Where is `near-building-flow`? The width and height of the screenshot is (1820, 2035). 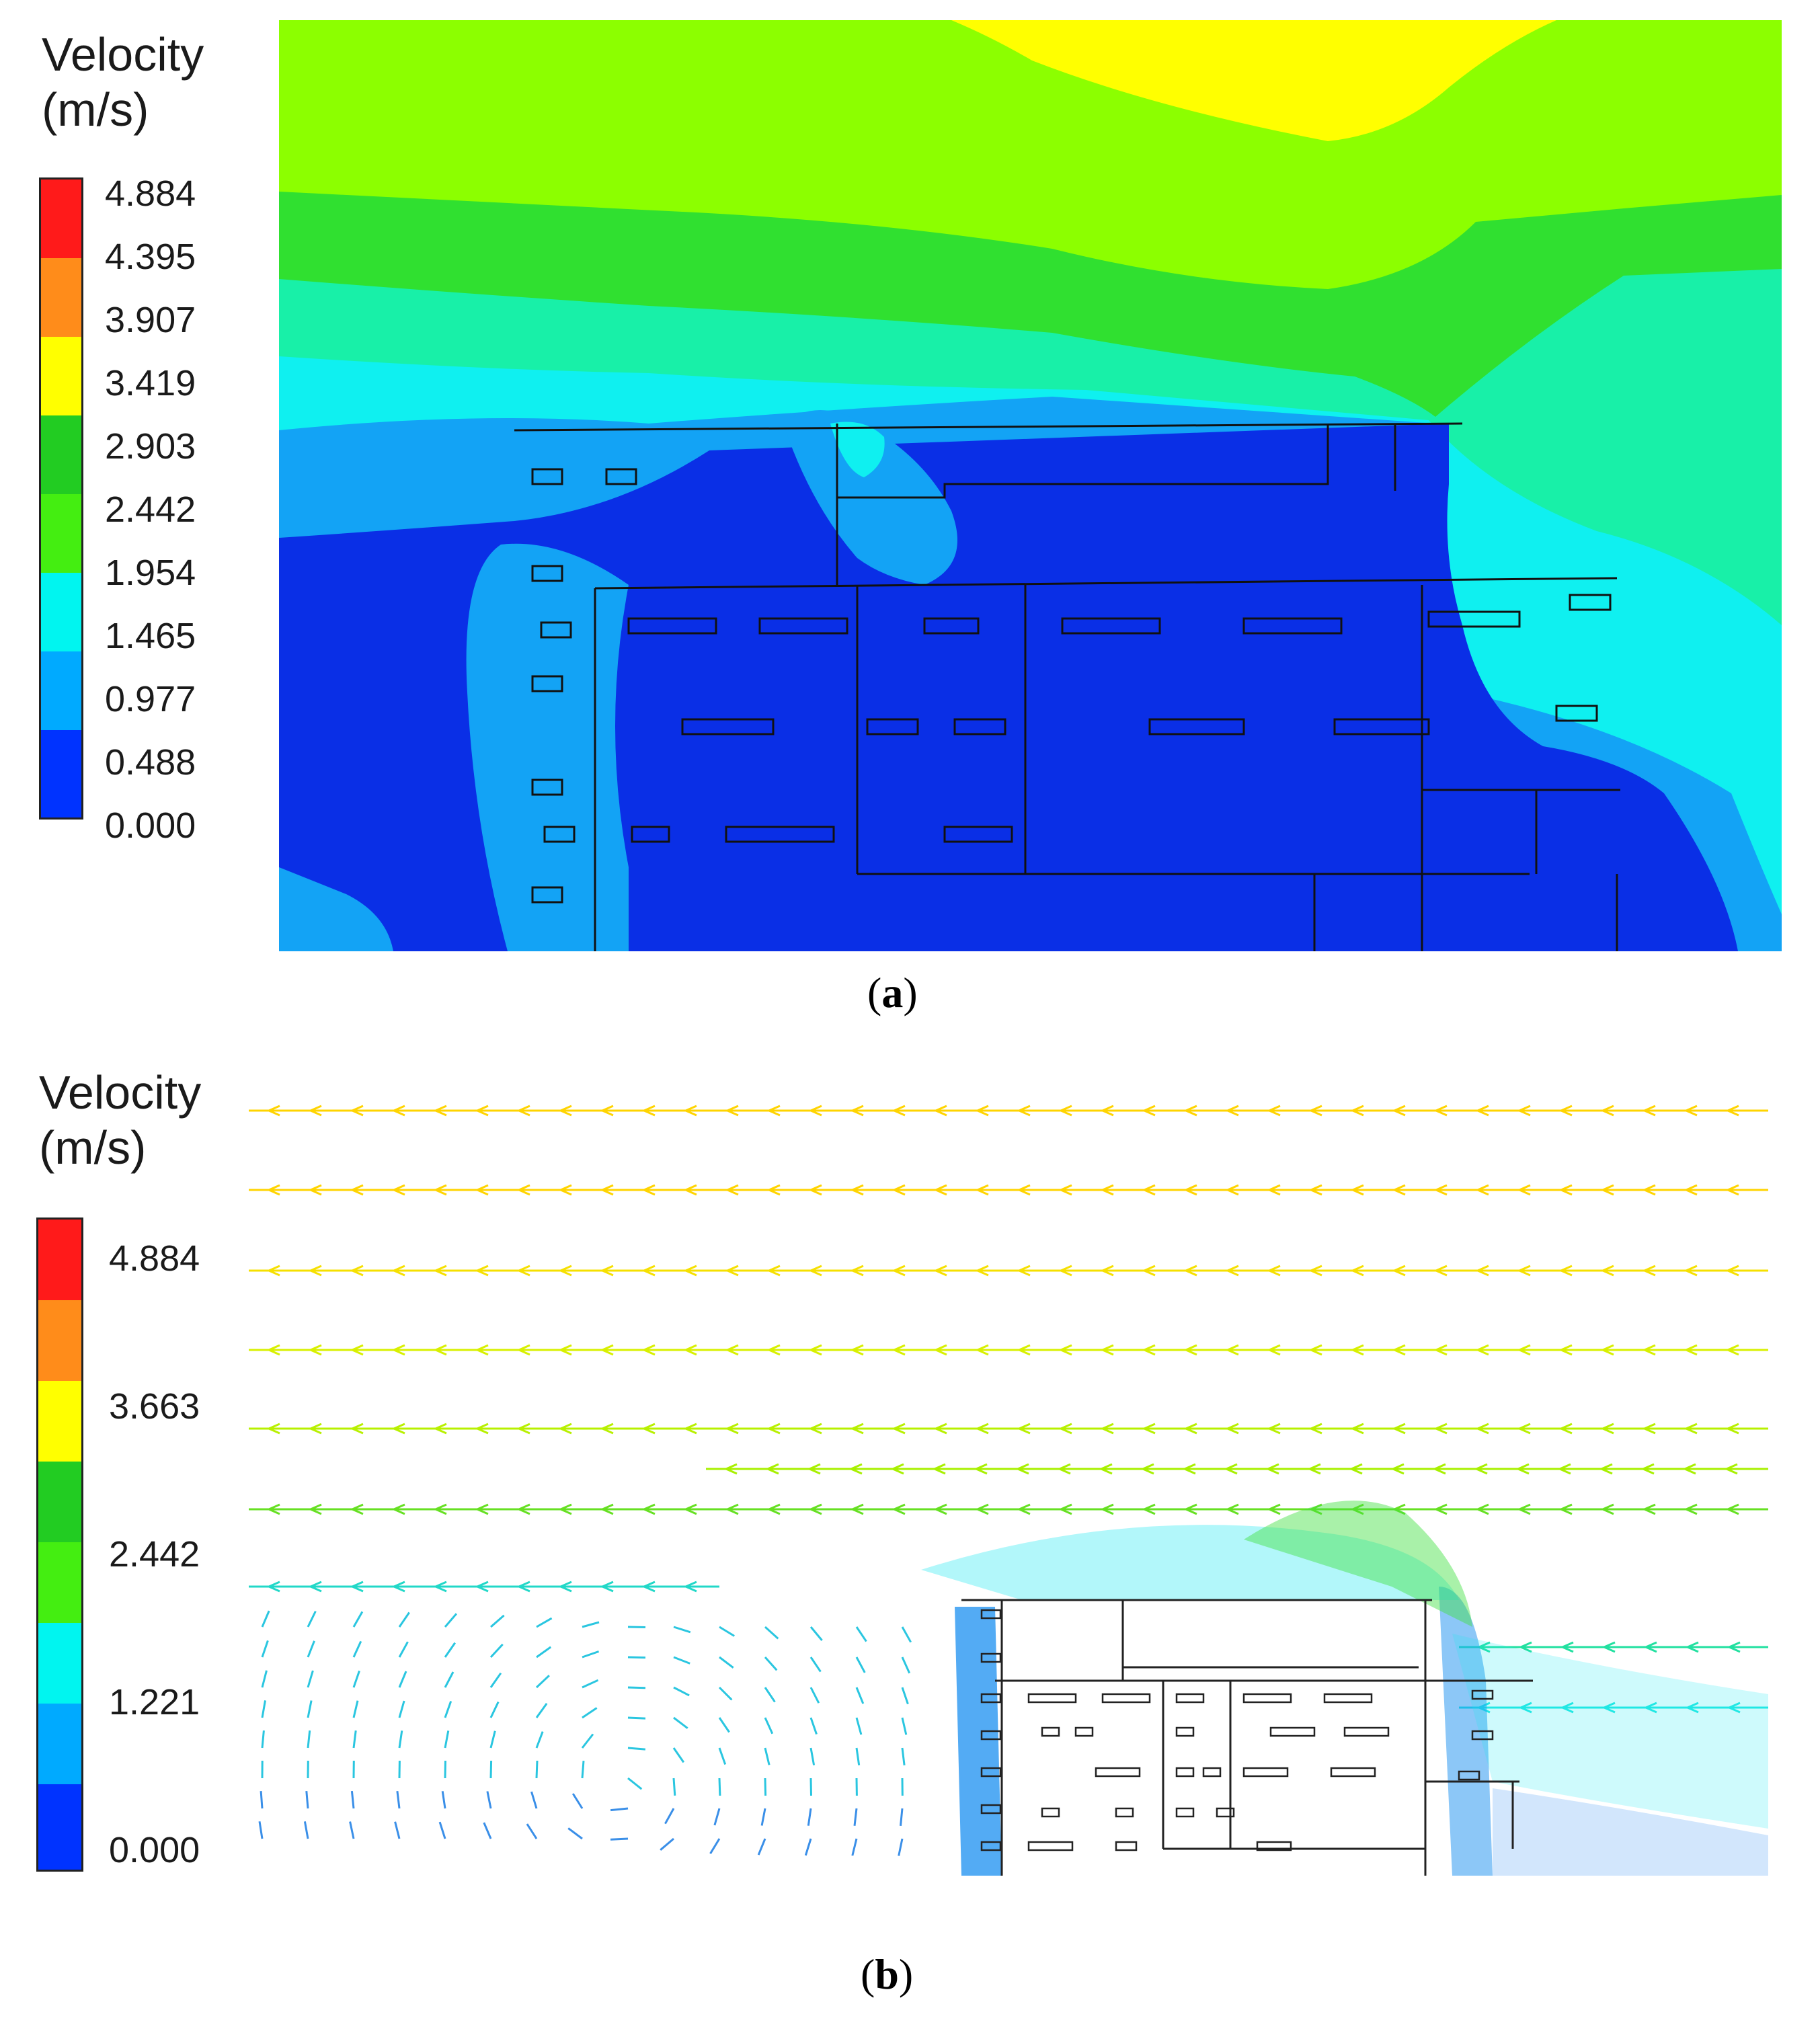
near-building-flow is located at coordinates (1344, 1689).